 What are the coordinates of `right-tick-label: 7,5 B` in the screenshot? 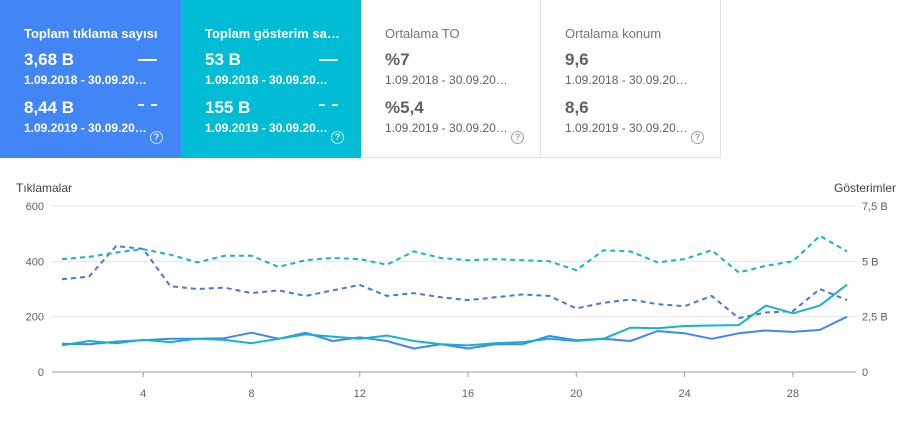 It's located at (875, 207).